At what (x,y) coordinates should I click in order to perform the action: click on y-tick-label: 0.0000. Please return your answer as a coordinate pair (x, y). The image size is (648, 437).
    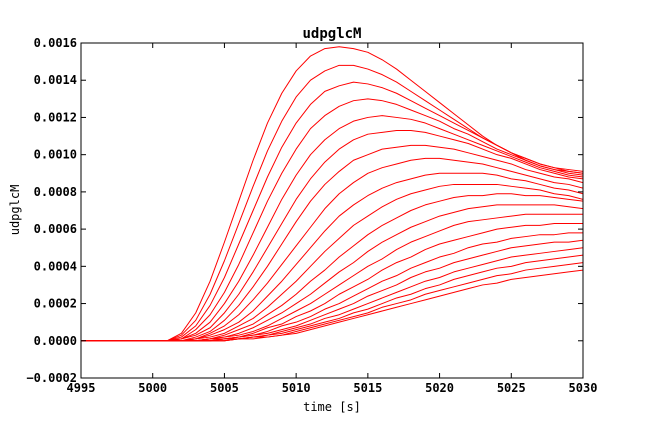
    Looking at the image, I should click on (55, 341).